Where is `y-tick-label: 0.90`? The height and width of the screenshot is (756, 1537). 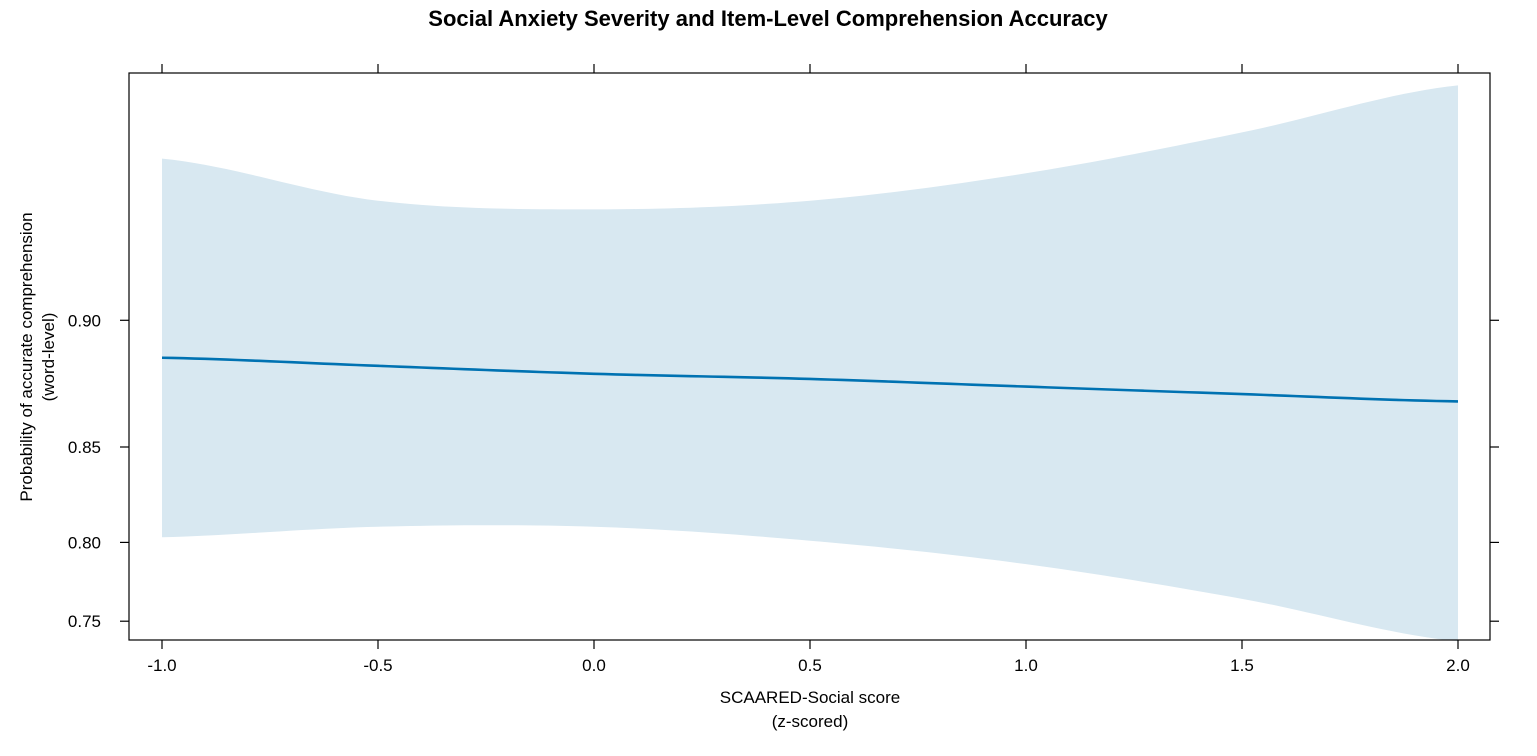
y-tick-label: 0.90 is located at coordinates (84, 320).